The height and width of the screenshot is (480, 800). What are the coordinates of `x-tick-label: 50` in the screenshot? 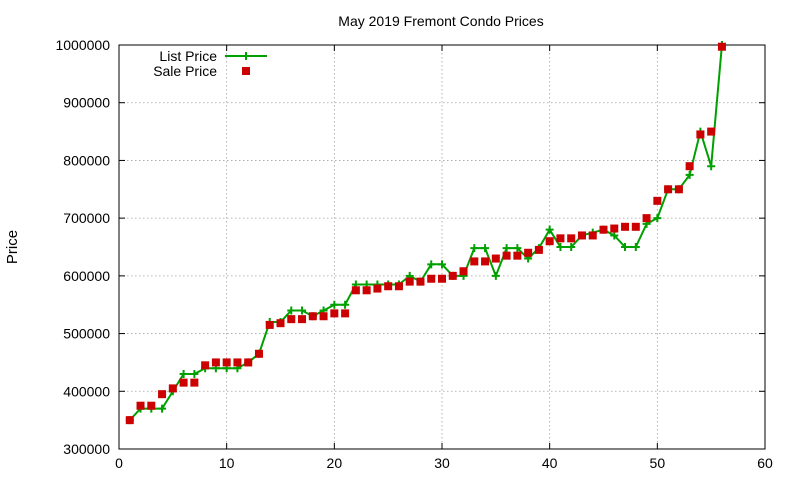 It's located at (658, 463).